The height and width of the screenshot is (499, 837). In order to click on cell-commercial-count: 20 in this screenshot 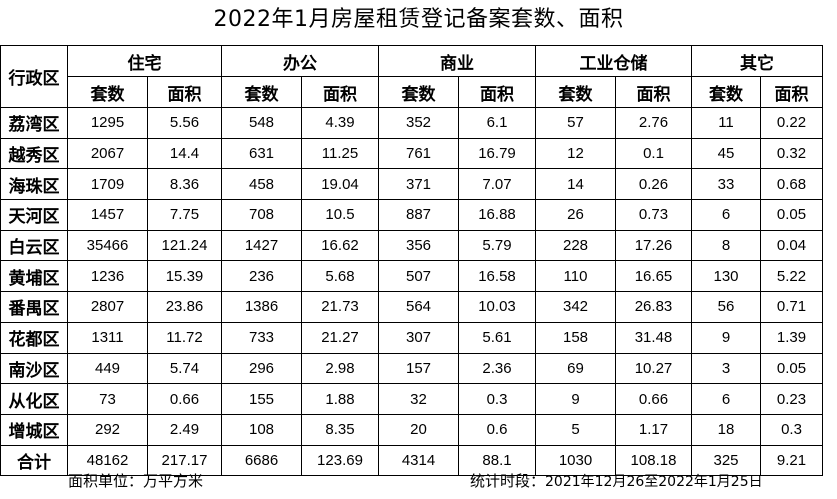, I will do `click(418, 429)`.